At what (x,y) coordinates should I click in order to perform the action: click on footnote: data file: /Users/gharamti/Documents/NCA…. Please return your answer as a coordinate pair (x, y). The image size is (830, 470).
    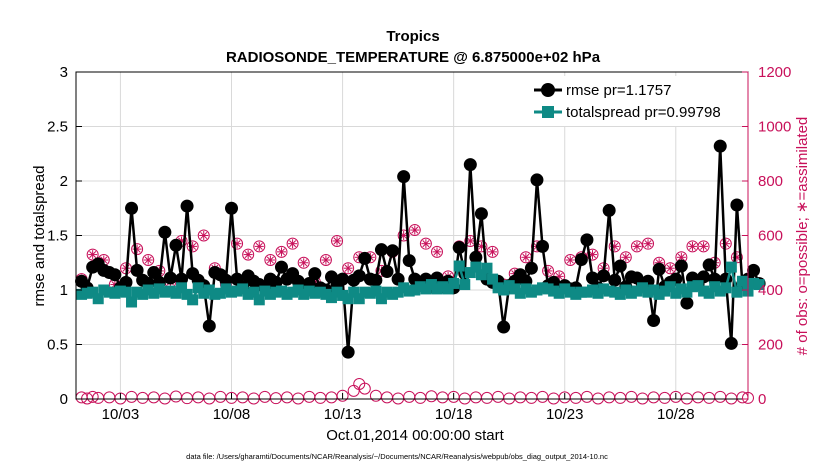
    Looking at the image, I should click on (397, 456).